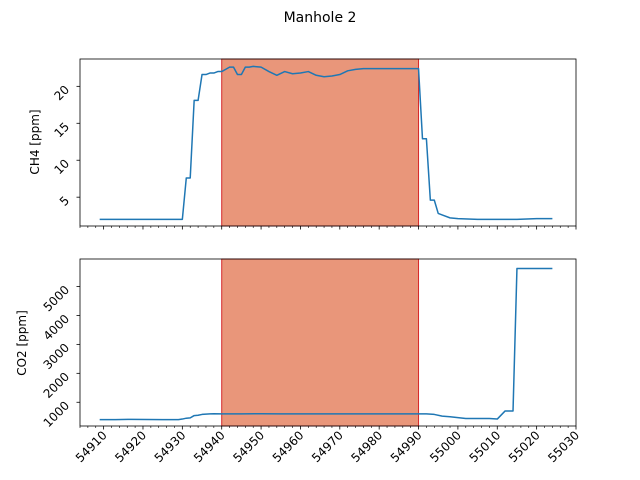  Describe the element at coordinates (35, 141) in the screenshot. I see `ch4-ylabel: CH4 [ppm]` at that location.